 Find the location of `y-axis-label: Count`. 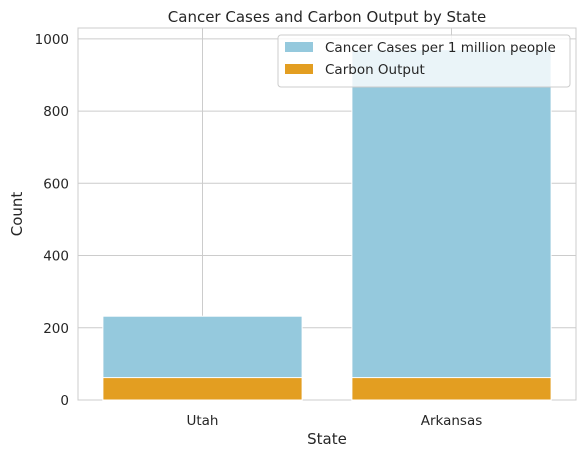

y-axis-label: Count is located at coordinates (17, 214).